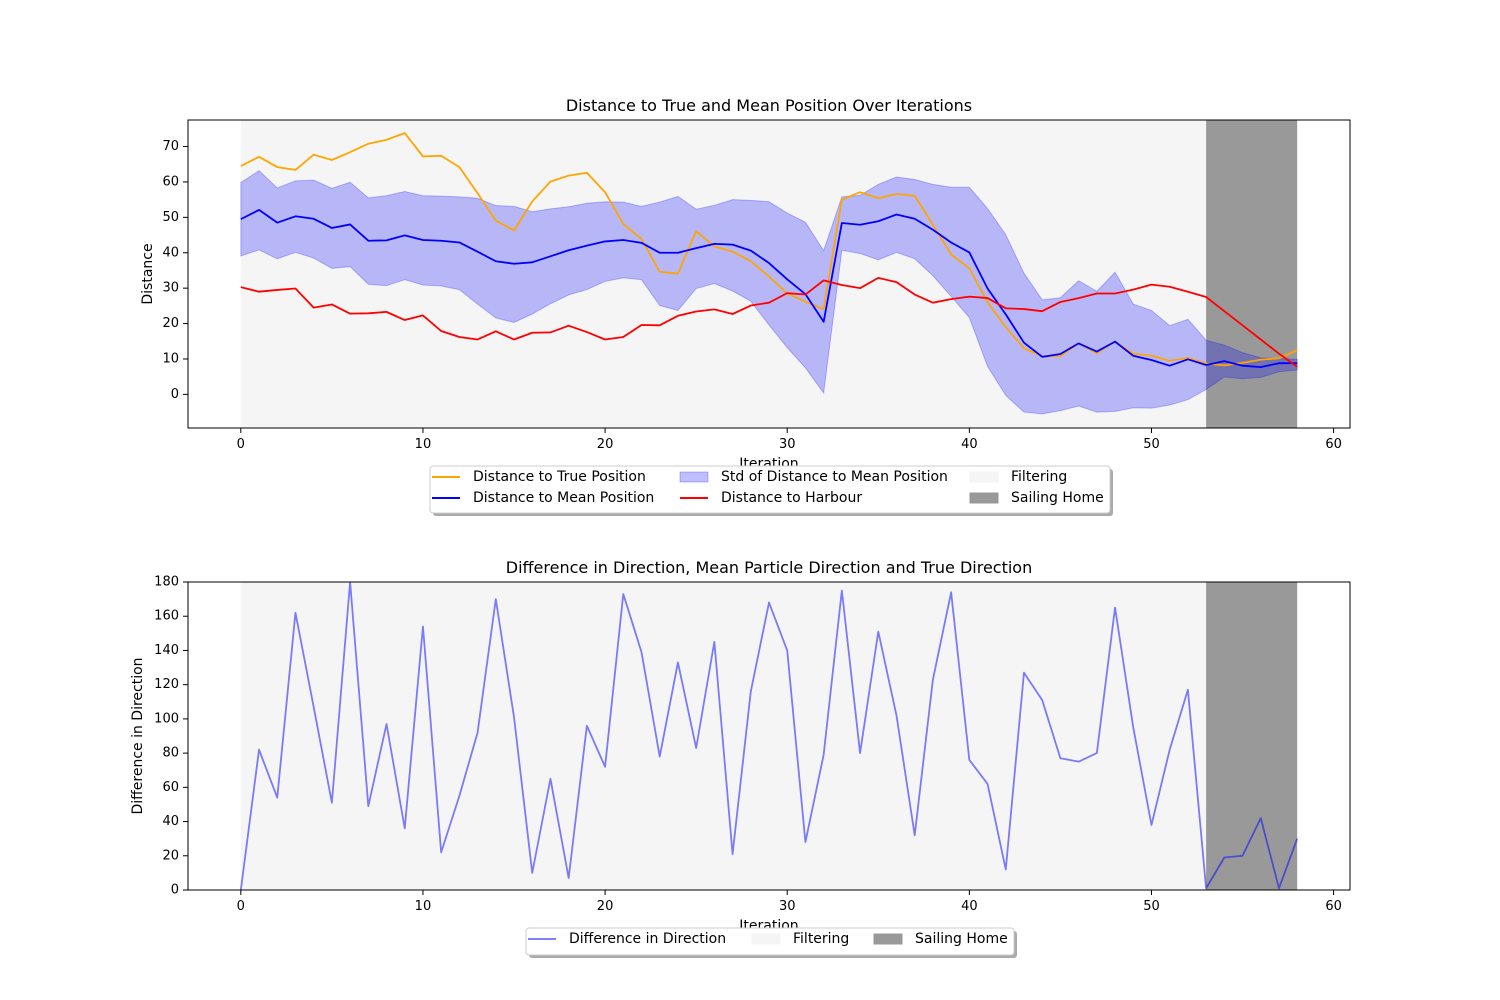  What do you see at coordinates (138, 735) in the screenshot?
I see `y-axis-label: Difference in Direction` at bounding box center [138, 735].